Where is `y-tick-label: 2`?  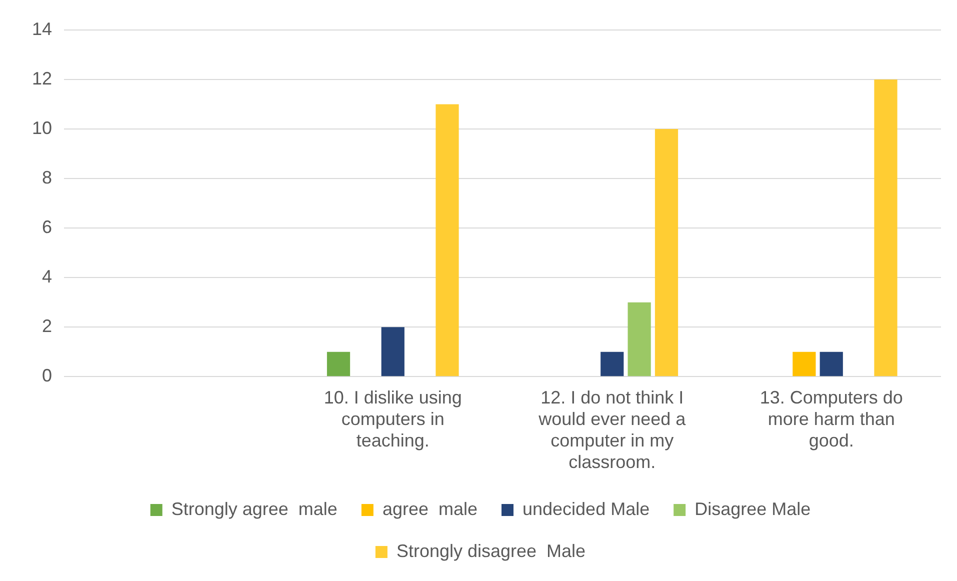 y-tick-label: 2 is located at coordinates (47, 326).